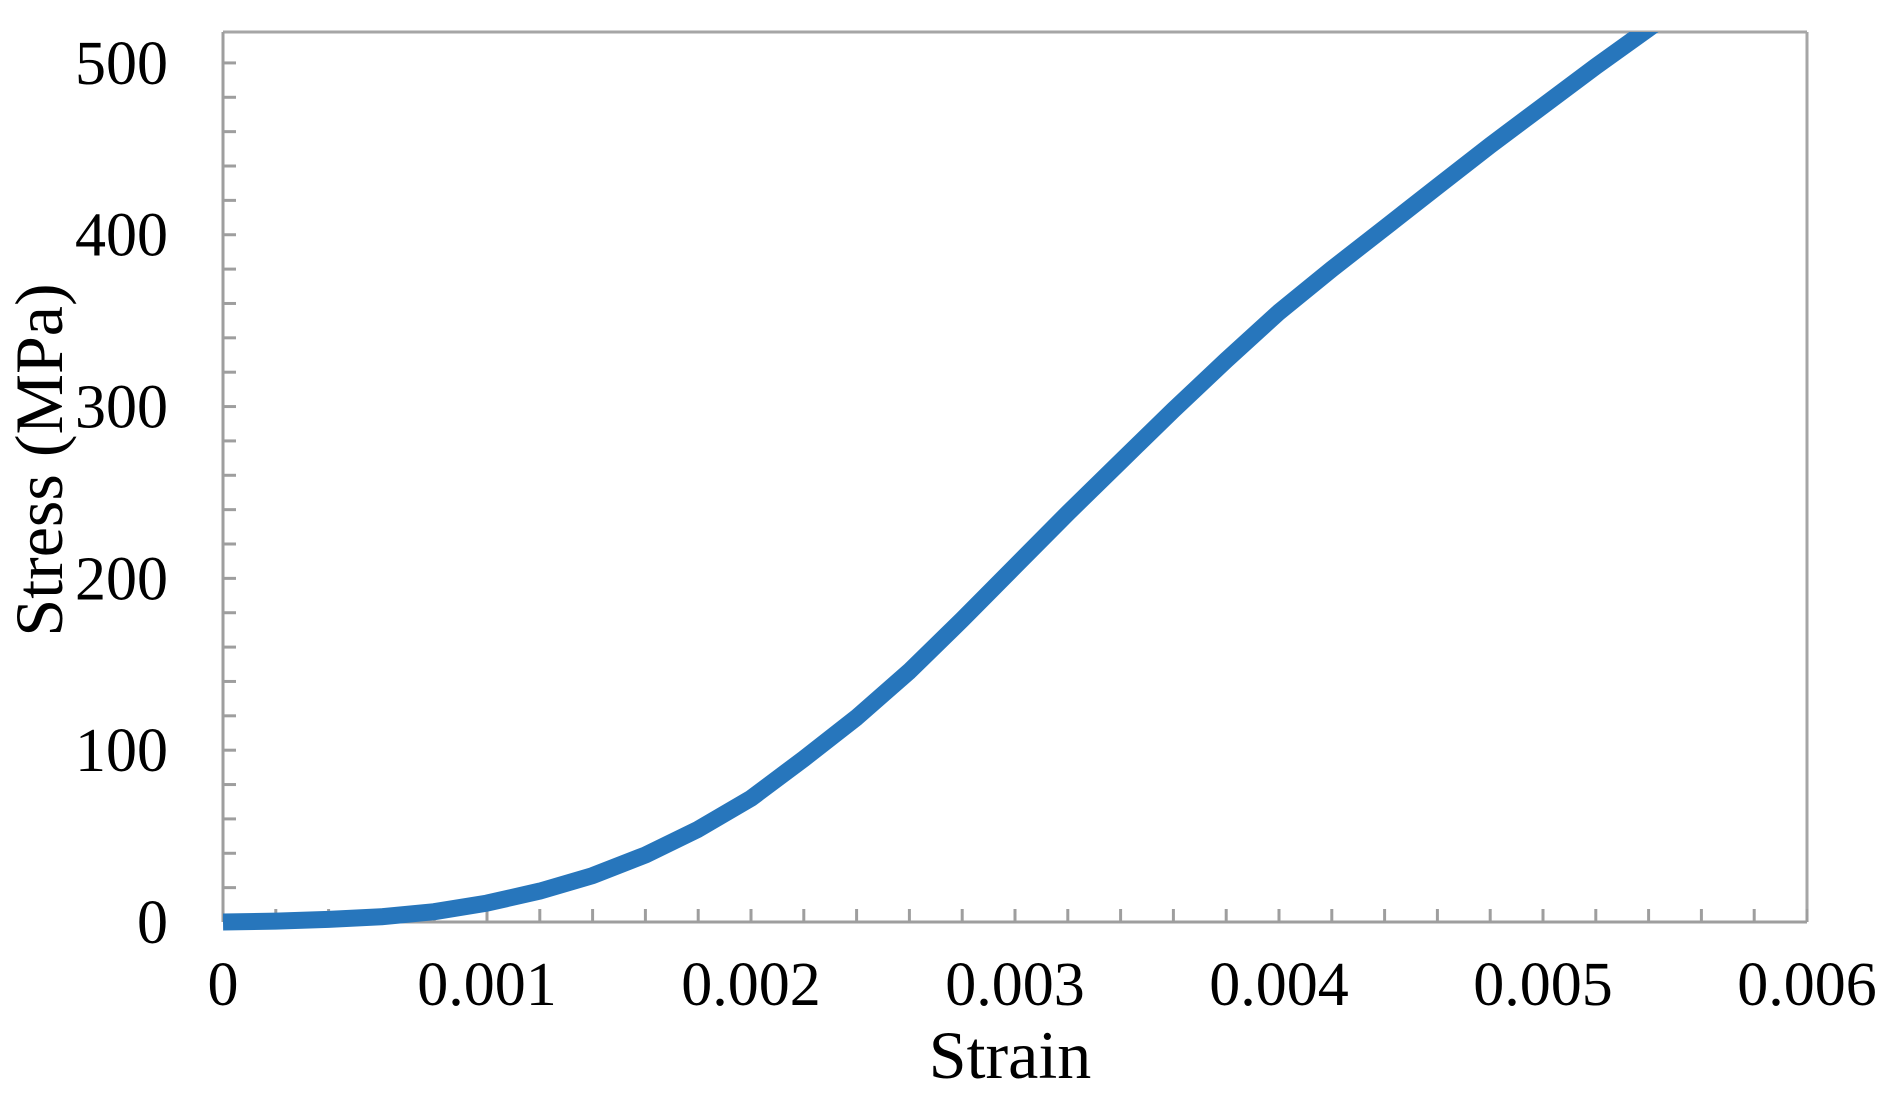 This screenshot has height=1099, width=1889. I want to click on x-tick-label: 0.003, so click(1015, 985).